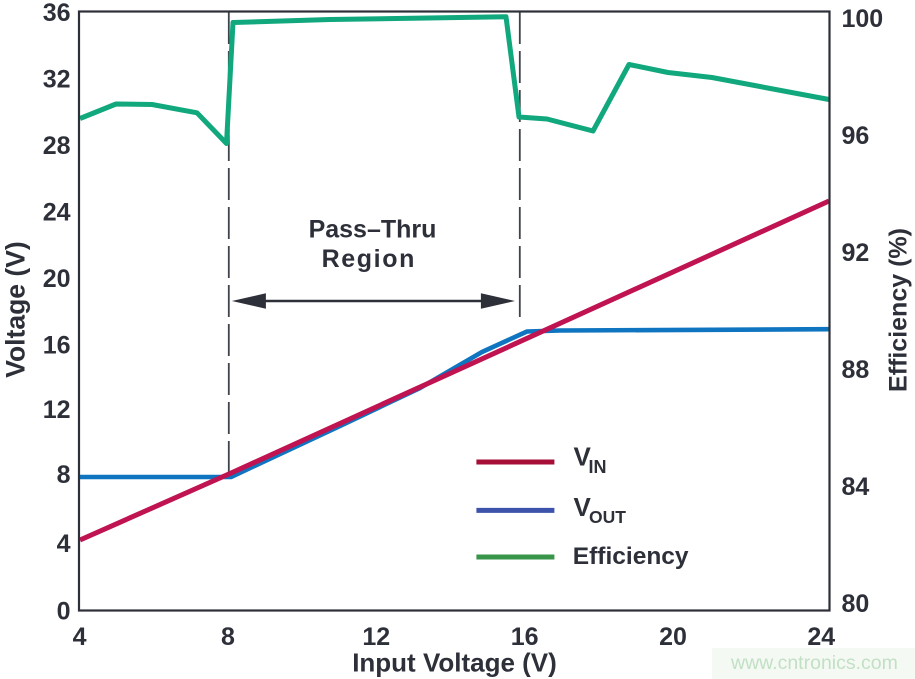  Describe the element at coordinates (16, 309) in the screenshot. I see `svg-text: Voltage (V)` at that location.